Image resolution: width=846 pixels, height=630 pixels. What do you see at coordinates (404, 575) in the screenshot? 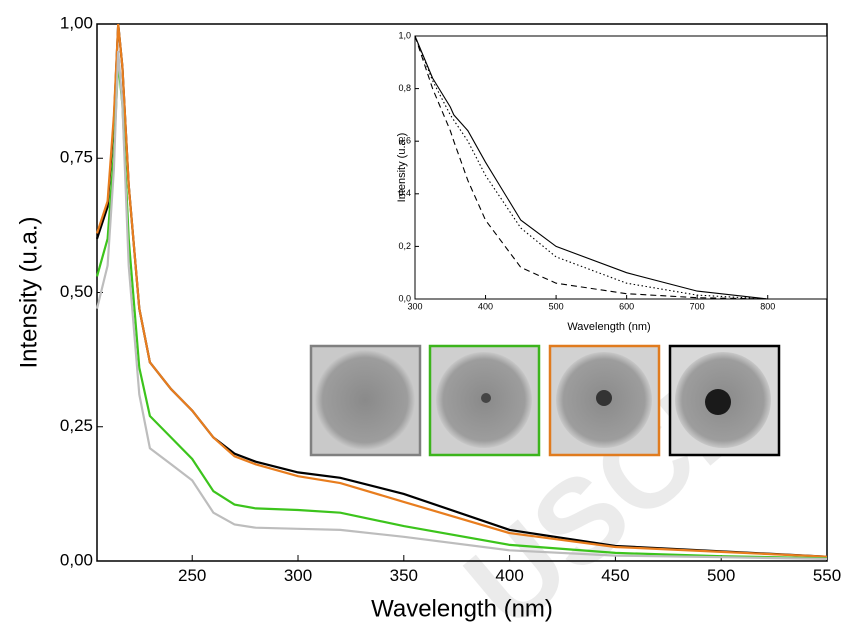
I see `x-tick-label: 350` at bounding box center [404, 575].